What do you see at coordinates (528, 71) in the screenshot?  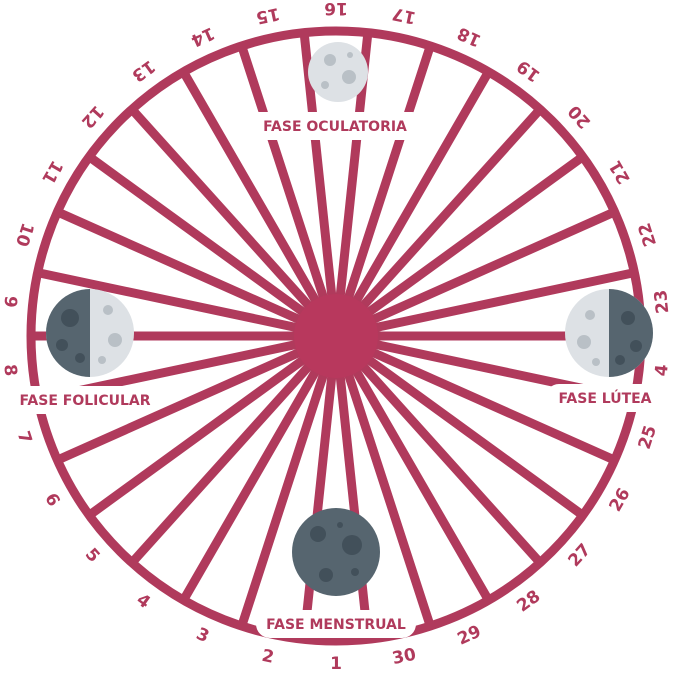 I see `day-label: 19` at bounding box center [528, 71].